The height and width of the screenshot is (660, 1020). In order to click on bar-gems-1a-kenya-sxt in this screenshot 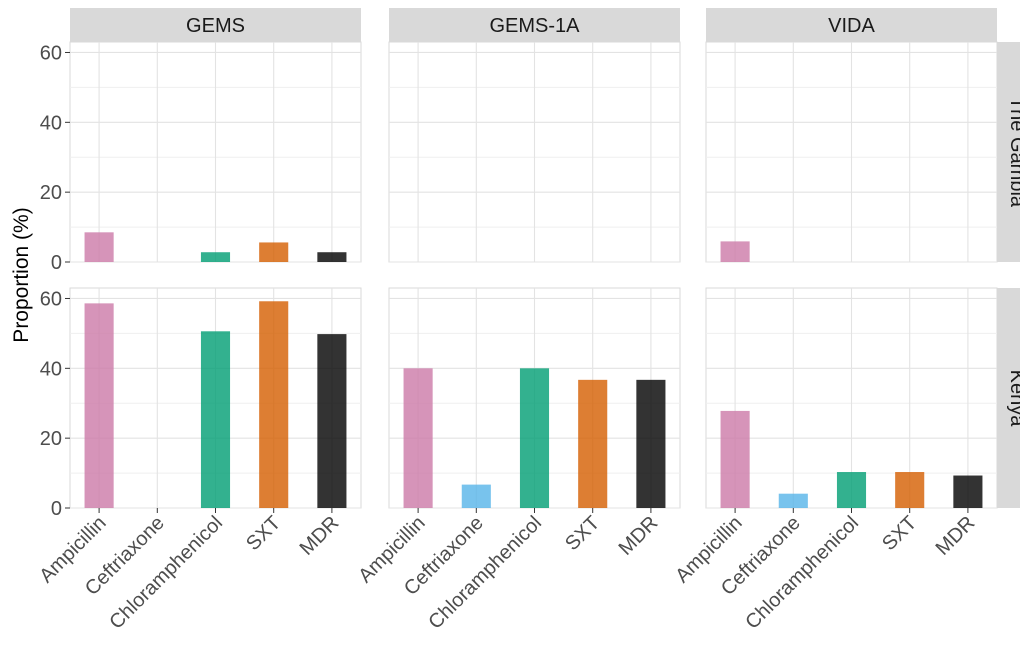, I will do `click(593, 443)`.